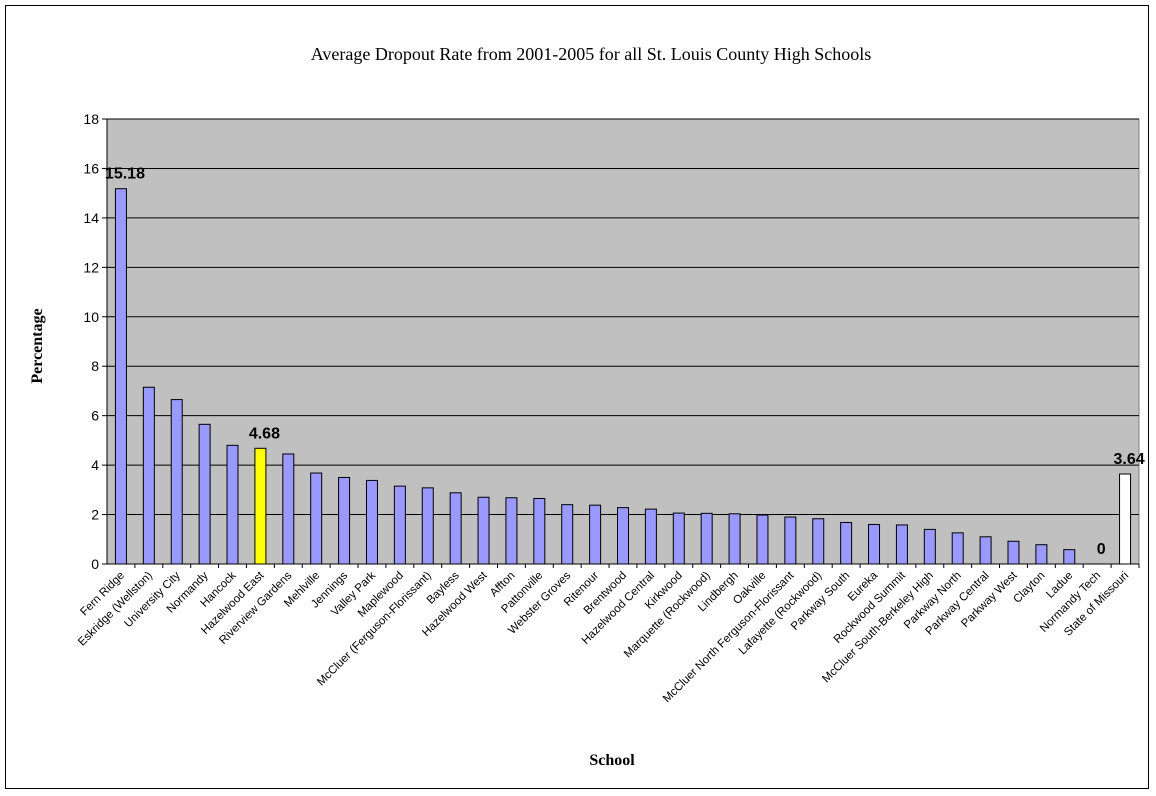 This screenshot has height=796, width=1156. I want to click on y-tick-label: 14, so click(91, 218).